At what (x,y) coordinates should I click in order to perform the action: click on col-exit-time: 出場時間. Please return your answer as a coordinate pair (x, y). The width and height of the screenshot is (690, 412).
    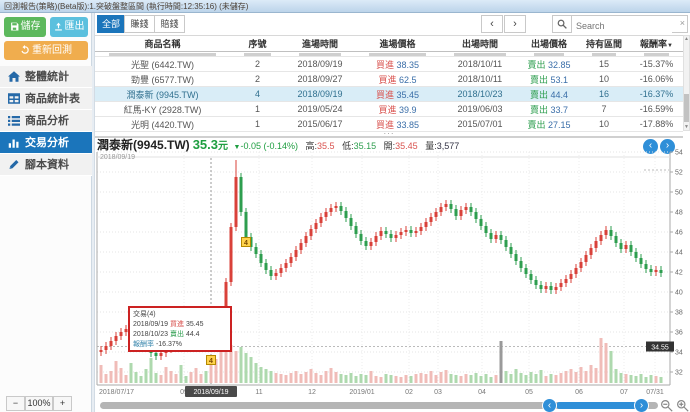
    Looking at the image, I should click on (480, 43).